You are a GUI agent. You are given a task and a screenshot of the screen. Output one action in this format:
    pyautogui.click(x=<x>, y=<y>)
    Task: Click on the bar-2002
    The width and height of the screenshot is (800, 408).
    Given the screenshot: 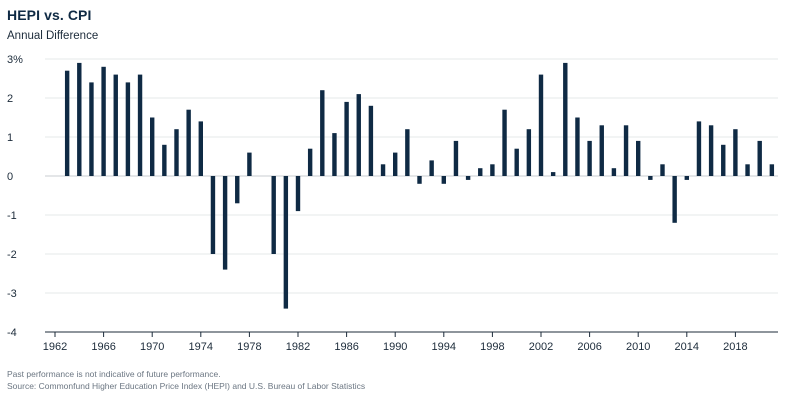 What is the action you would take?
    pyautogui.click(x=541, y=125)
    